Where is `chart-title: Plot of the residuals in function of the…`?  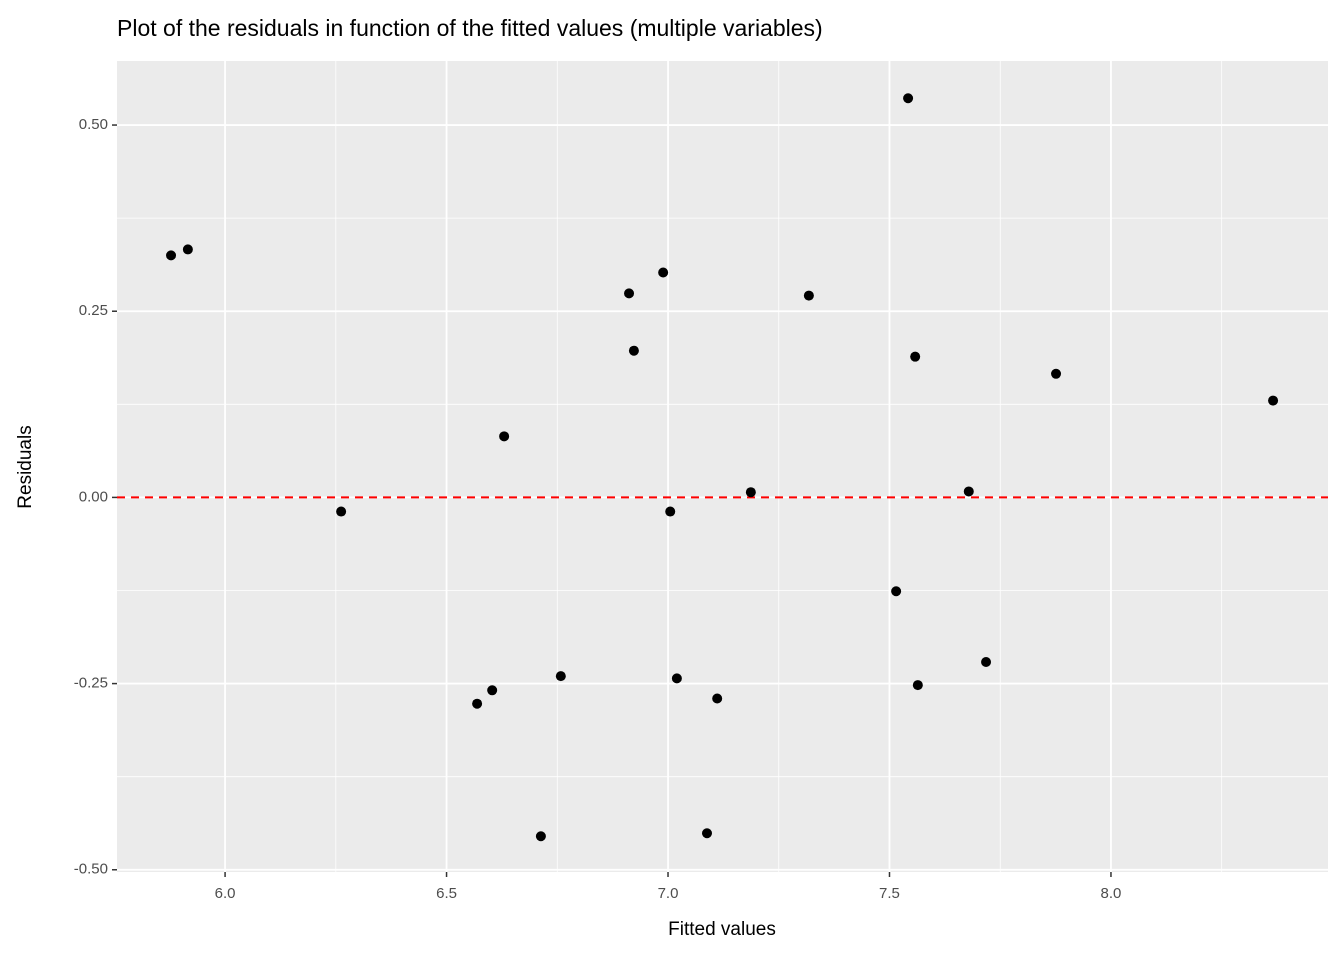 chart-title: Plot of the residuals in function of the… is located at coordinates (470, 28).